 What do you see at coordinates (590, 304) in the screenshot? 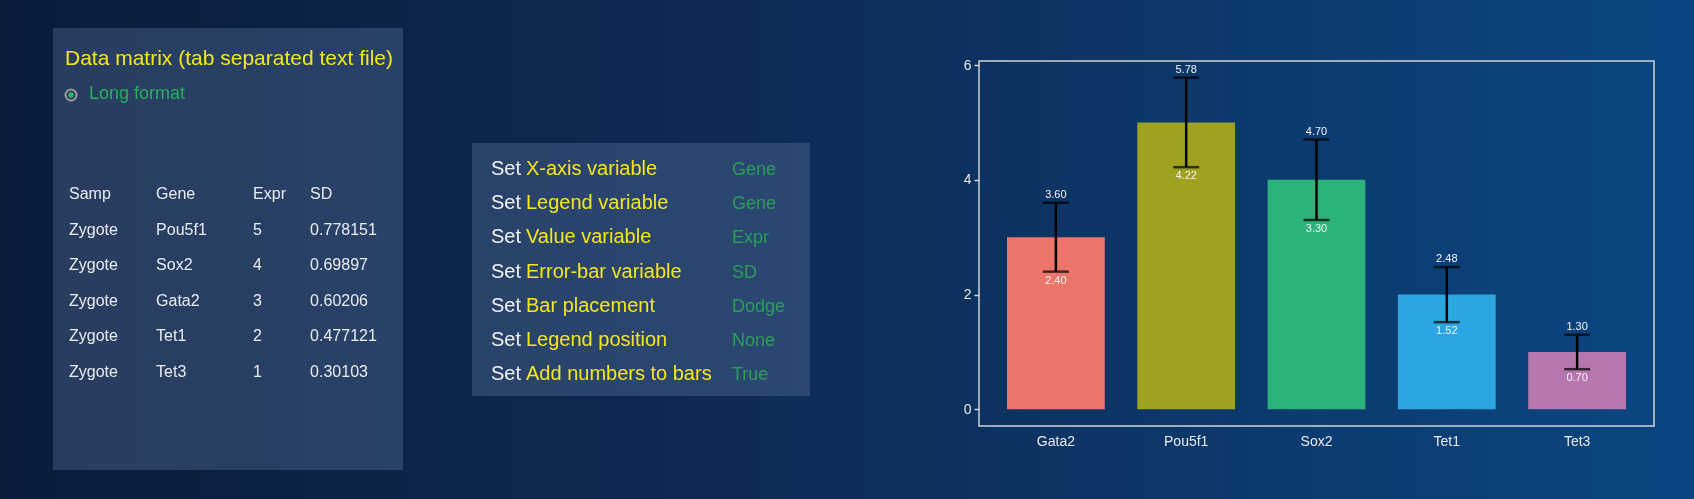
I see `text: Bar placement` at bounding box center [590, 304].